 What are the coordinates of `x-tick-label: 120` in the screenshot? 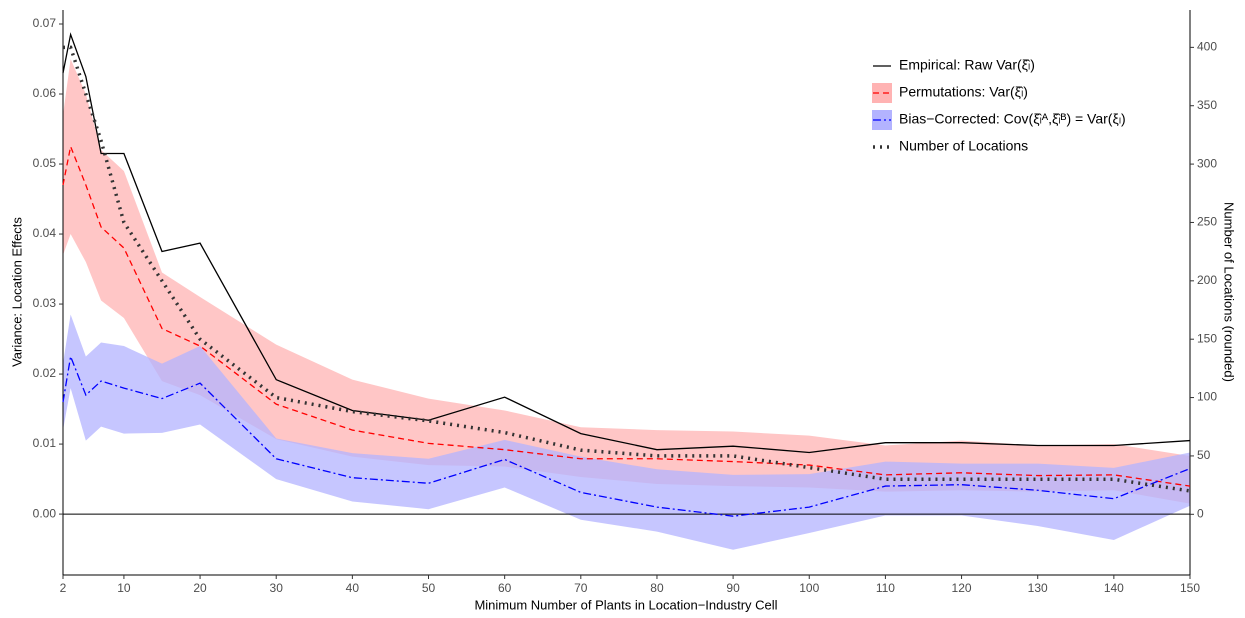 It's located at (962, 588).